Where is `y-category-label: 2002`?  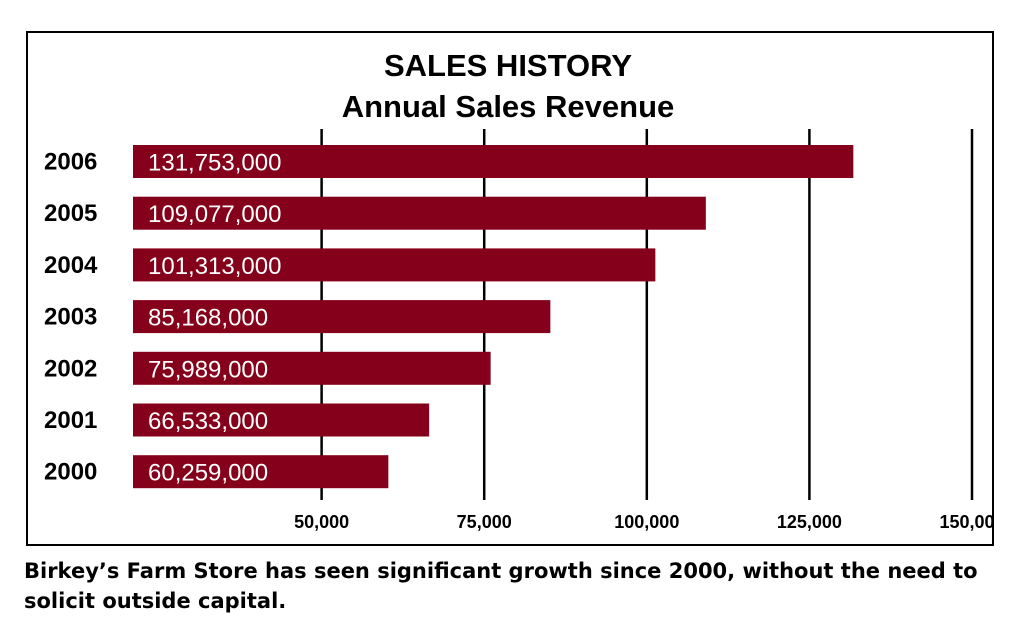 y-category-label: 2002 is located at coordinates (70, 368).